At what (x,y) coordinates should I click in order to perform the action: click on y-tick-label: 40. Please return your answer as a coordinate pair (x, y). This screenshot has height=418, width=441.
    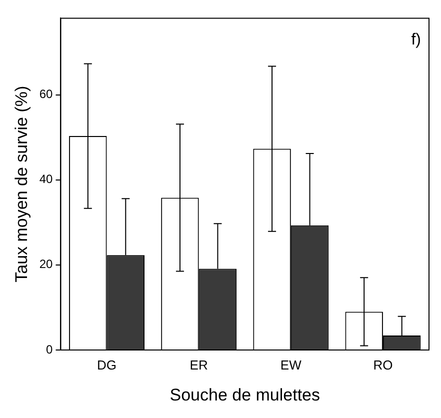
    Looking at the image, I should click on (46, 179).